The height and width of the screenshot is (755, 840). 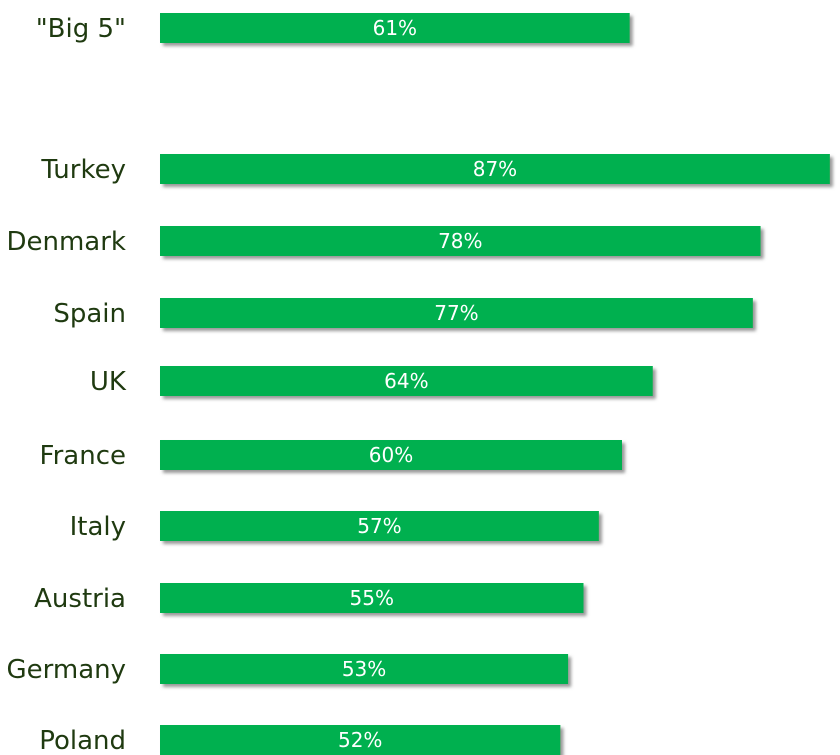 What do you see at coordinates (66, 242) in the screenshot?
I see `category-label-denmark: Denmark` at bounding box center [66, 242].